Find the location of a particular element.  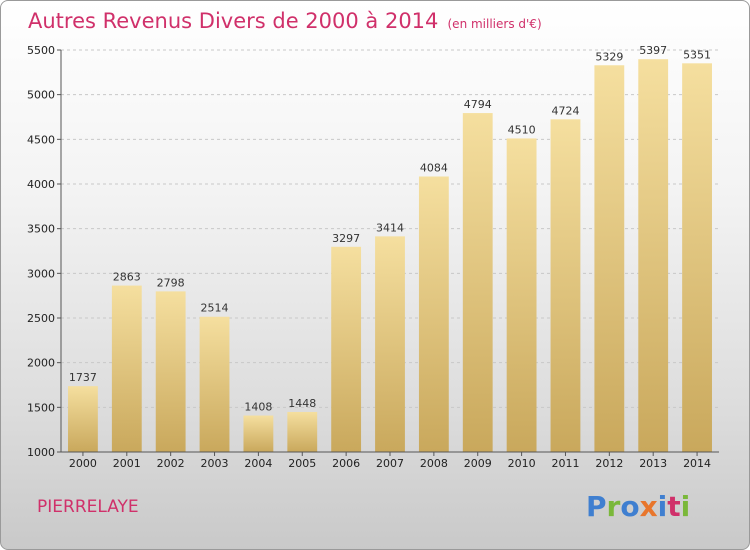

x-tick-label: 2004 is located at coordinates (258, 463).